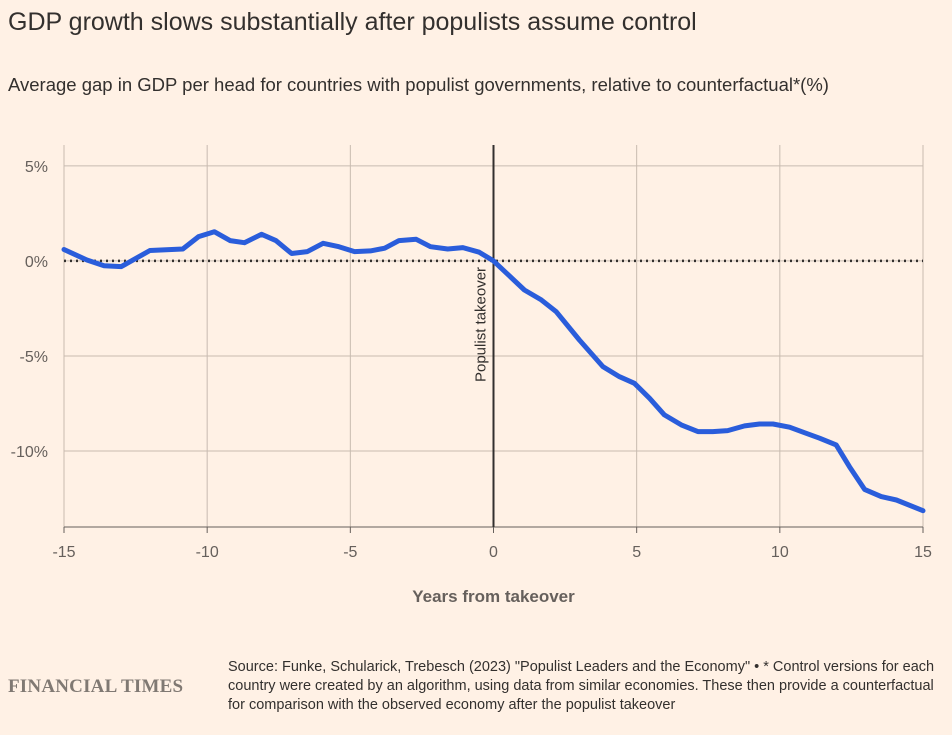  Describe the element at coordinates (350, 552) in the screenshot. I see `x-tick-label: -5` at that location.